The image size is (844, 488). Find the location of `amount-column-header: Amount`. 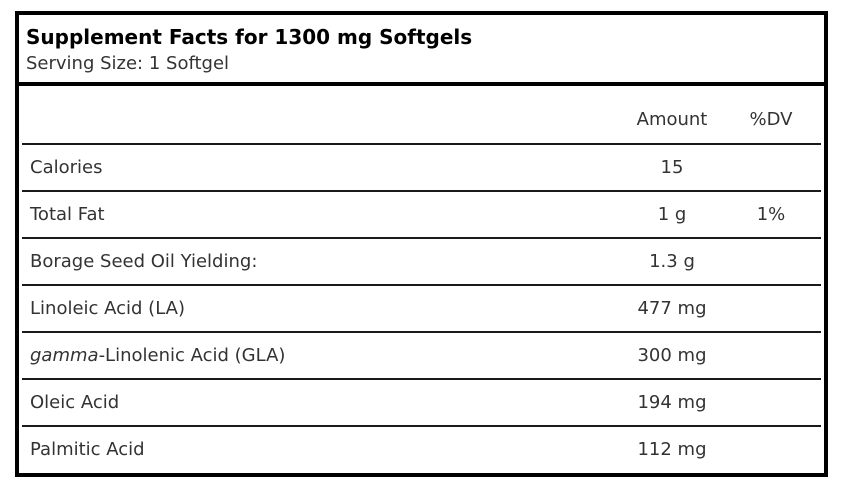

amount-column-header: Amount is located at coordinates (672, 115).